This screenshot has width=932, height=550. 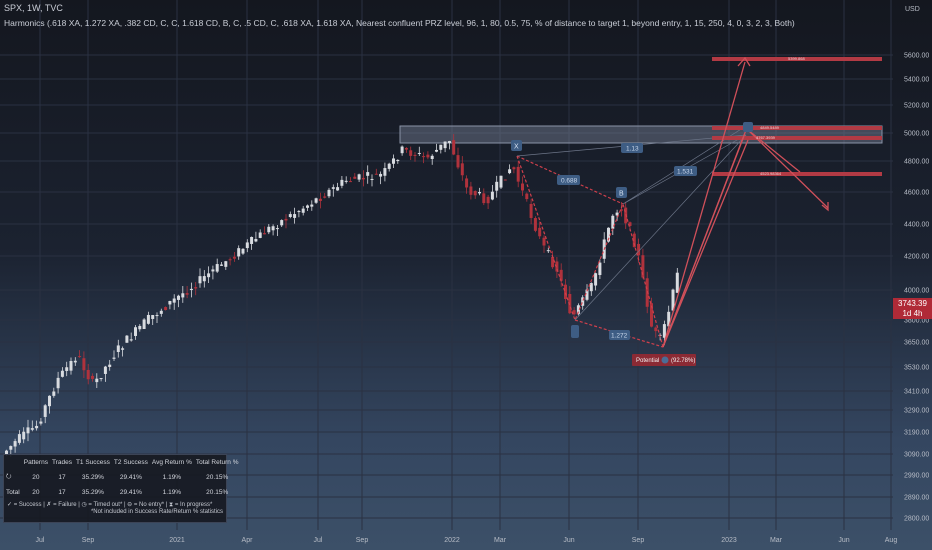 I want to click on stats-header-cell, so click(x=13, y=462).